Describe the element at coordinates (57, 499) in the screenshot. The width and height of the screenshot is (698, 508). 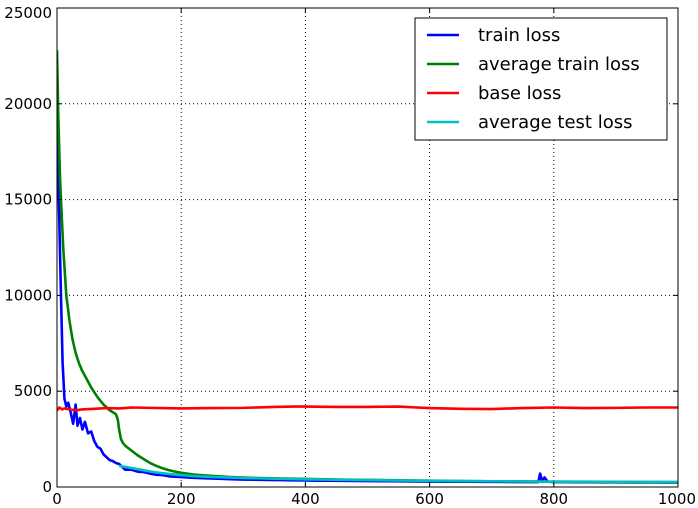
I see `x-tick-label: 0` at that location.